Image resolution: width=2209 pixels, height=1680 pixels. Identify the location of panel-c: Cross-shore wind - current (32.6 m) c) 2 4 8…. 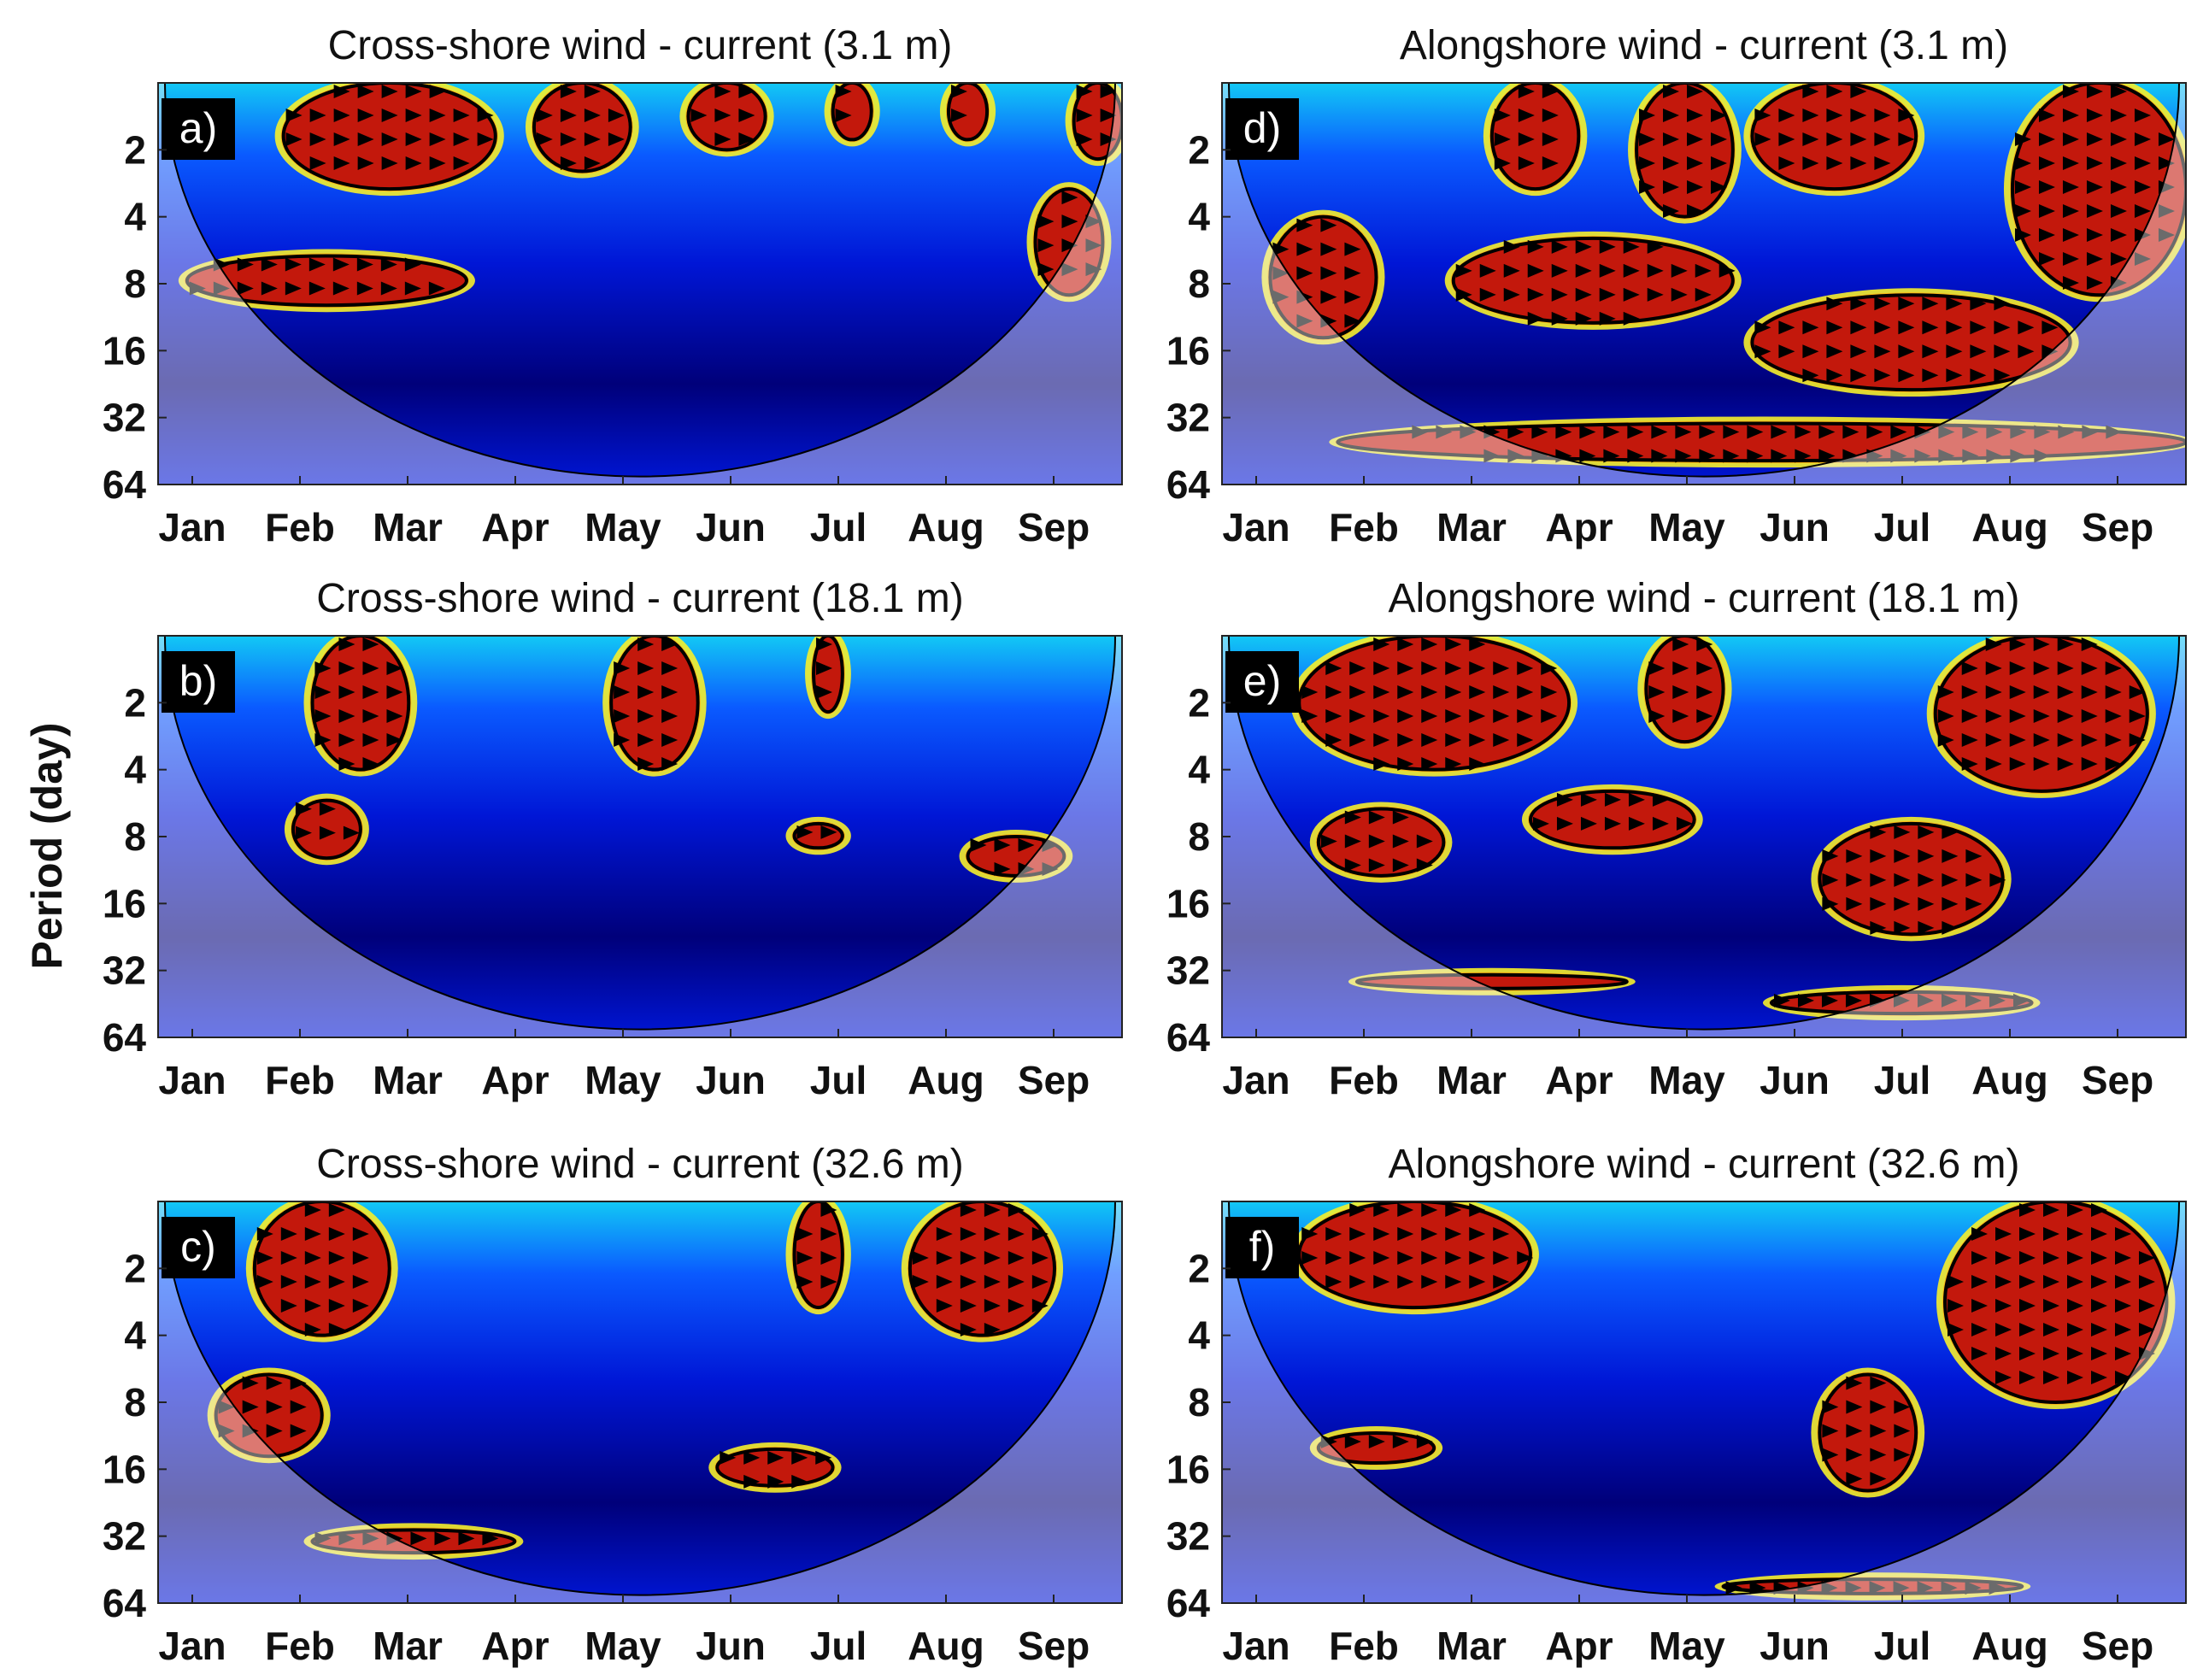
(613, 1405).